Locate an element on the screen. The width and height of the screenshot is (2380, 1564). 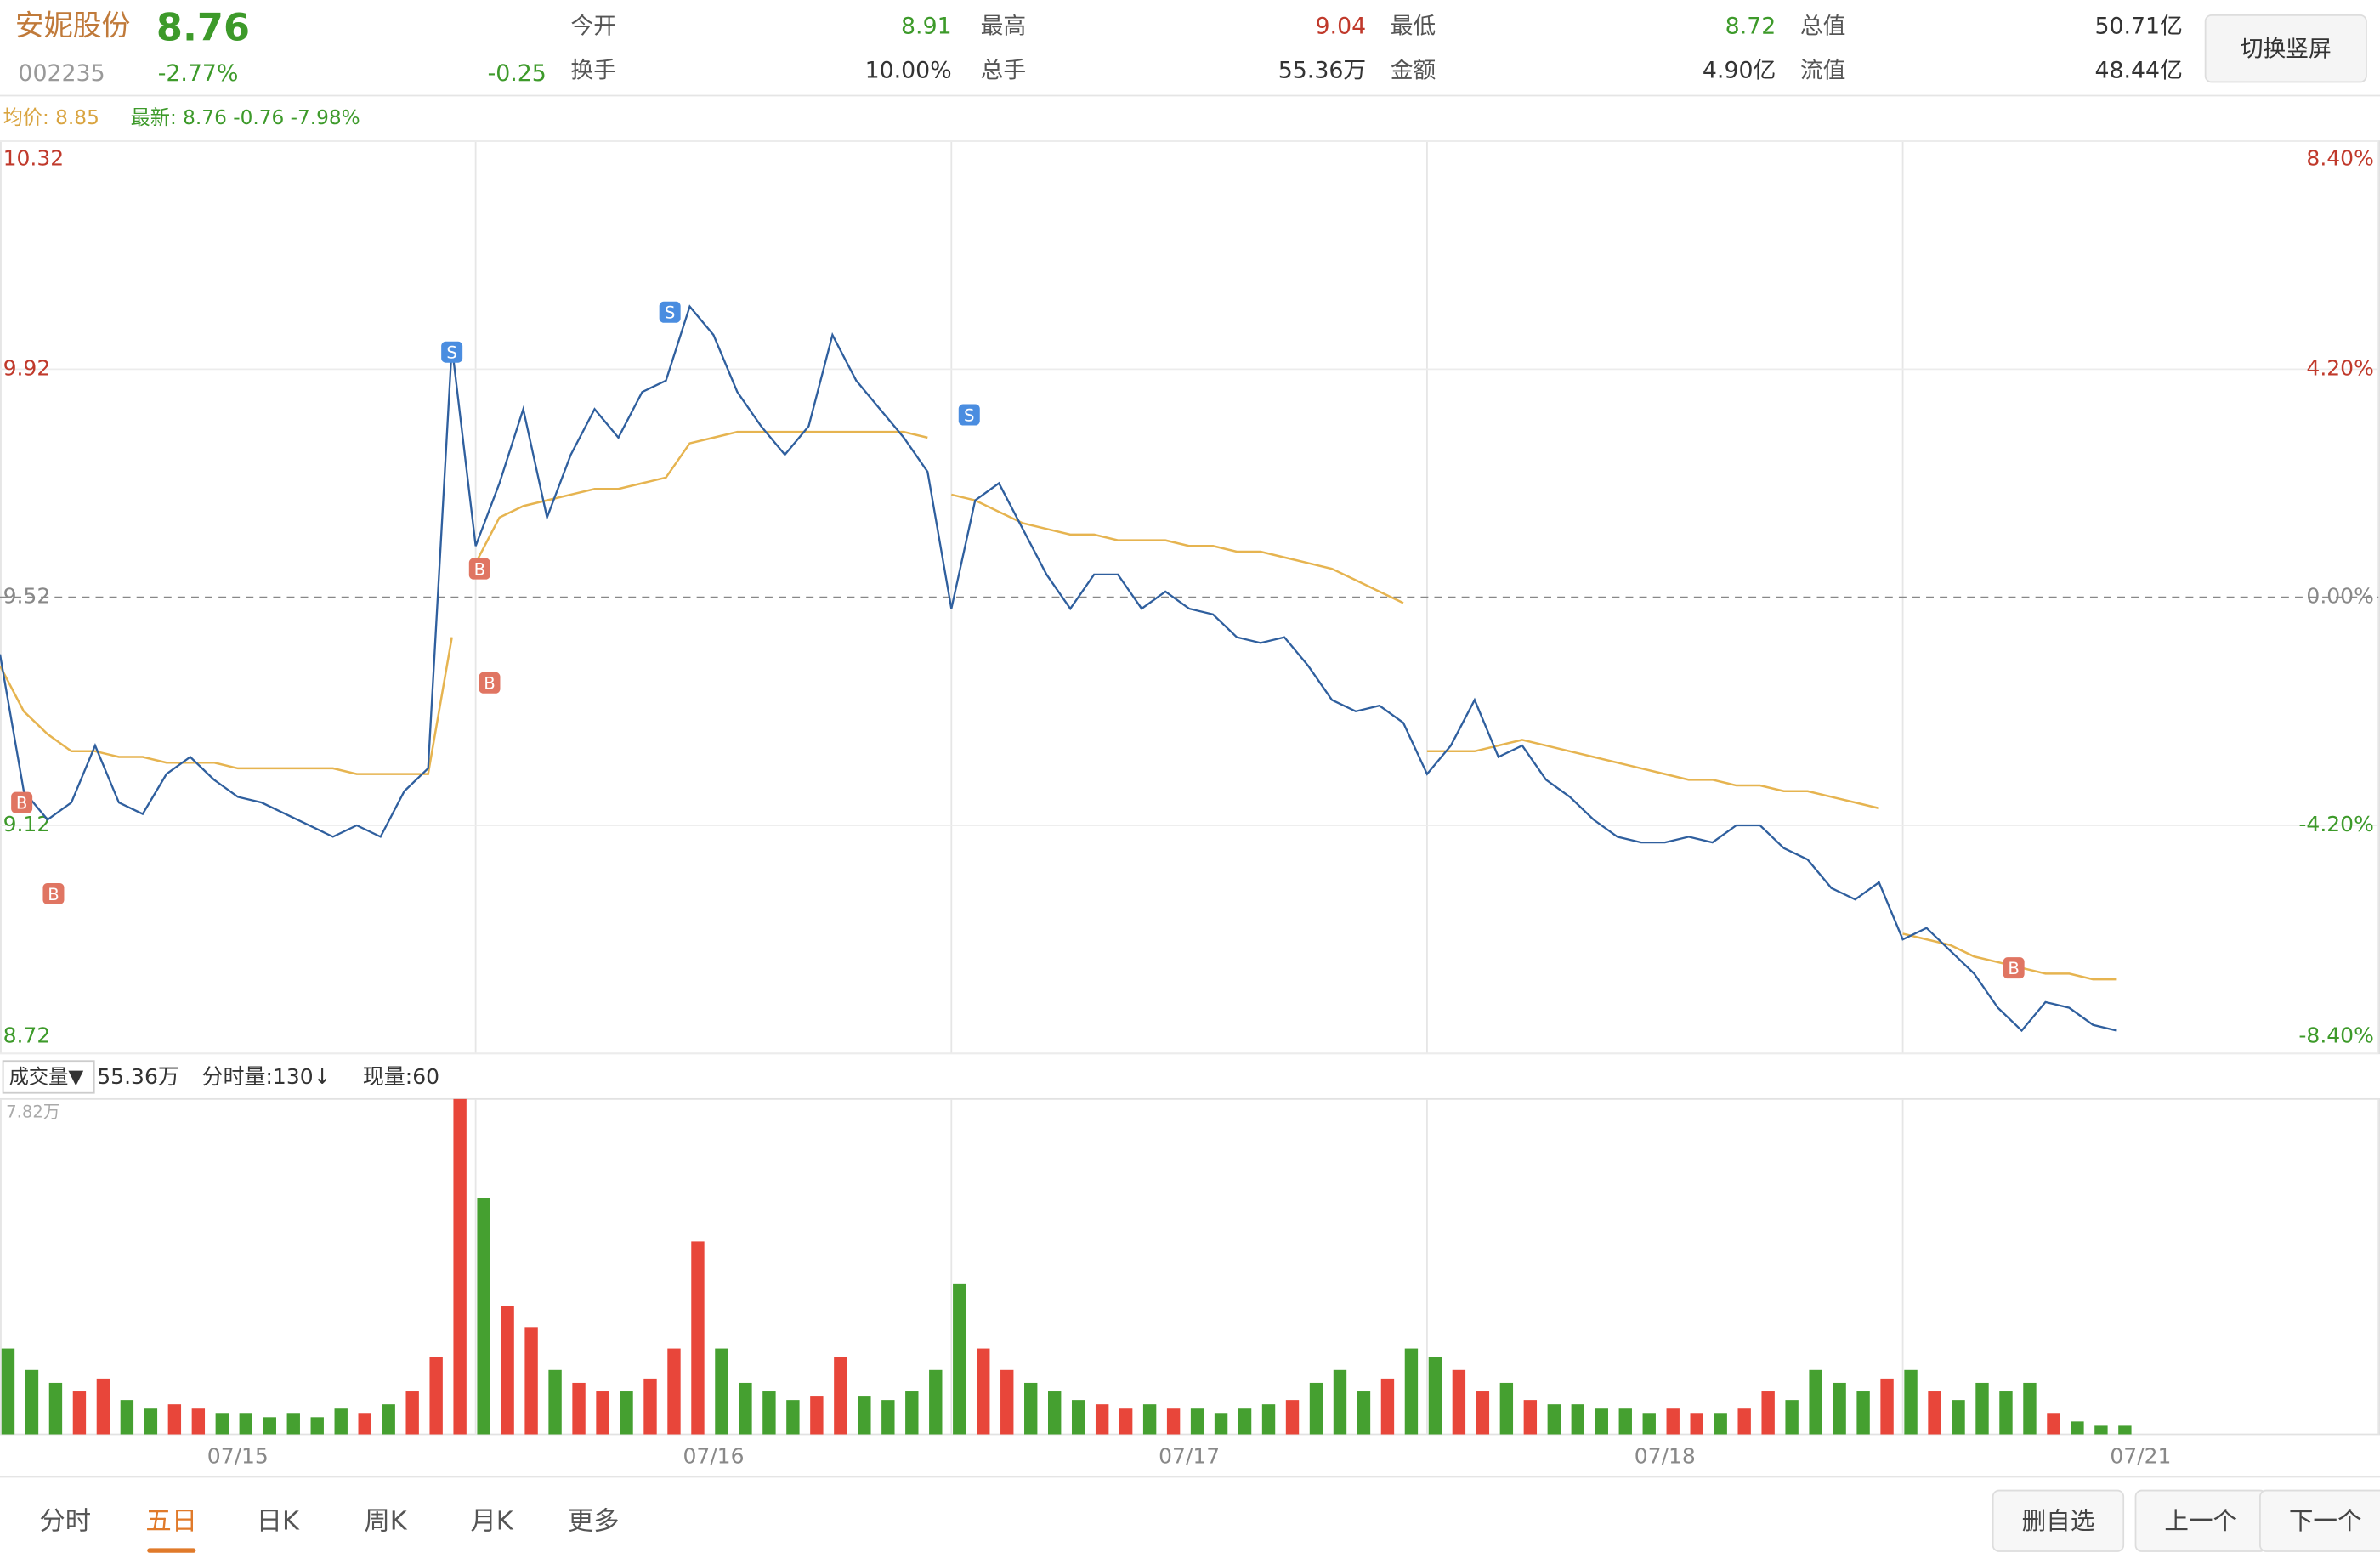
button-label: 删自选 is located at coordinates (2058, 1520).